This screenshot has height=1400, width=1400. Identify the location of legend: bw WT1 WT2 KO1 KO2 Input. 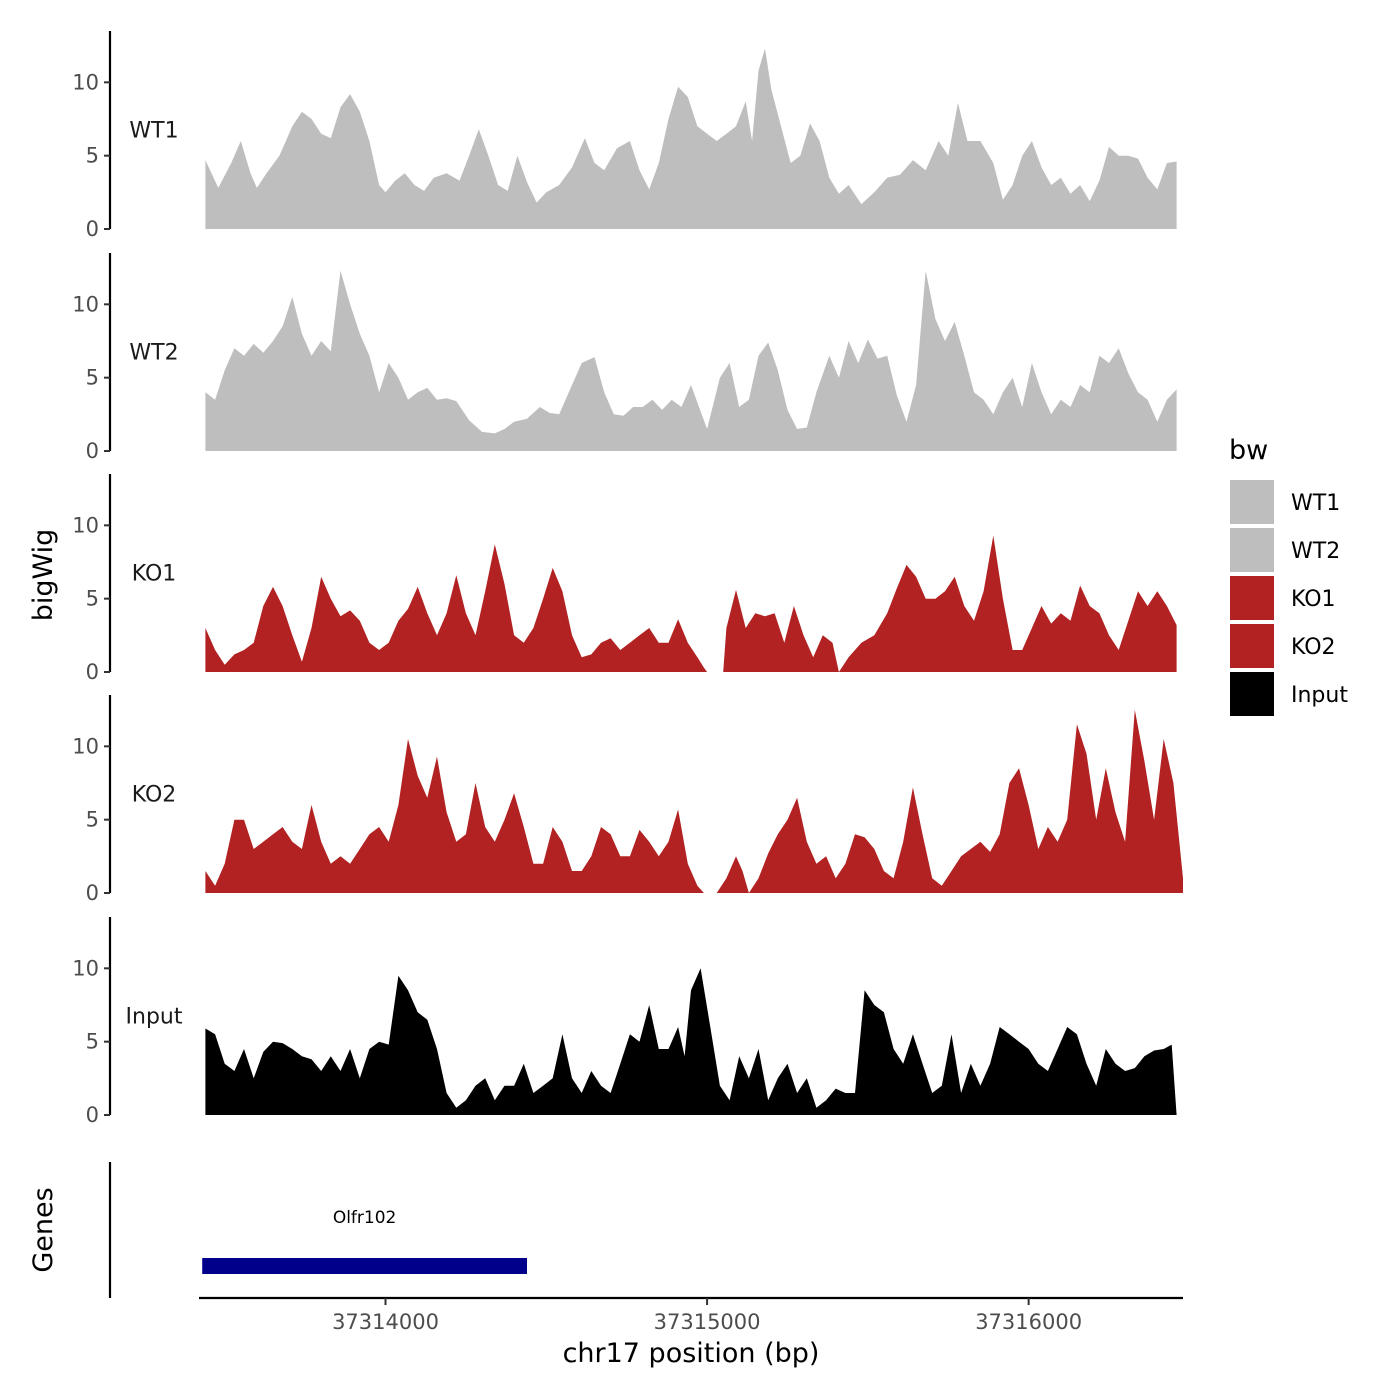
(1288, 575).